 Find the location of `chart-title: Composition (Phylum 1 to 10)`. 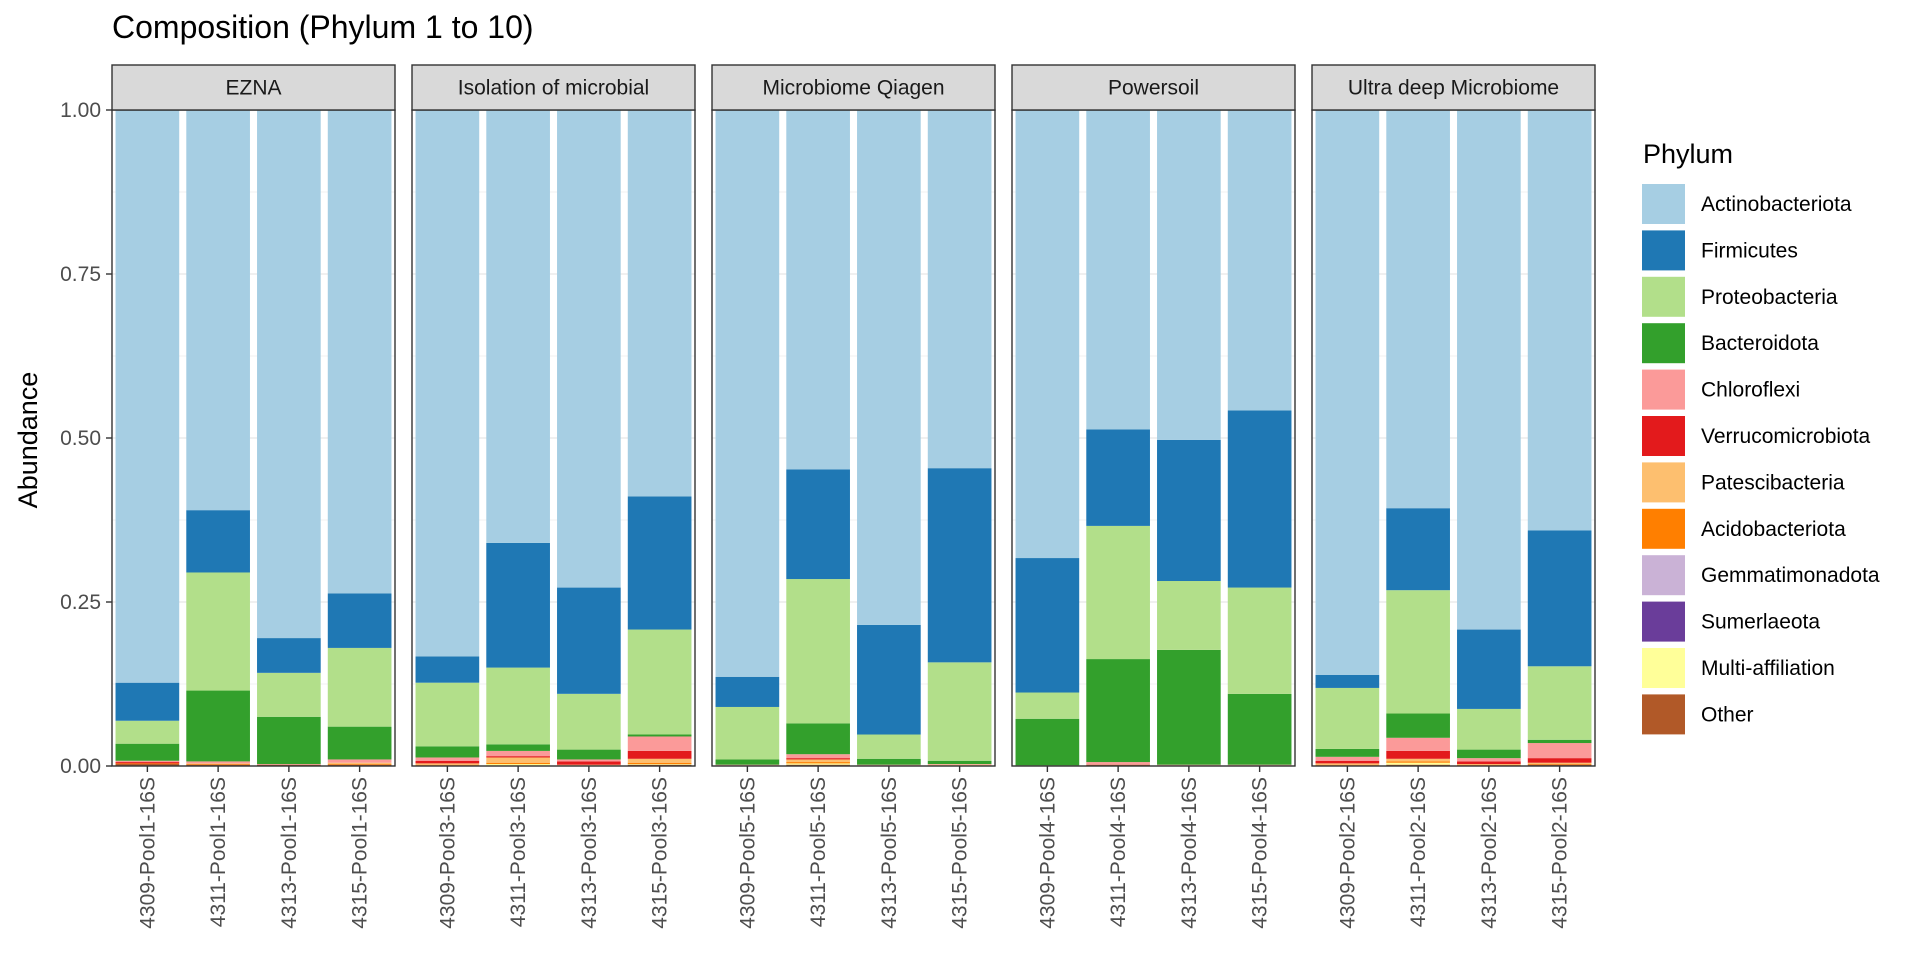

chart-title: Composition (Phylum 1 to 10) is located at coordinates (323, 27).